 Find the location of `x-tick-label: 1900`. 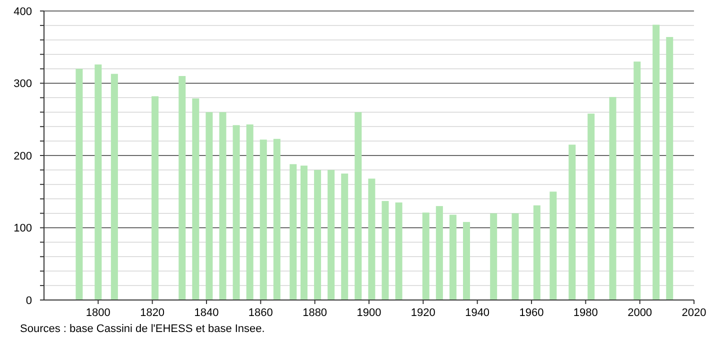

x-tick-label: 1900 is located at coordinates (369, 312).